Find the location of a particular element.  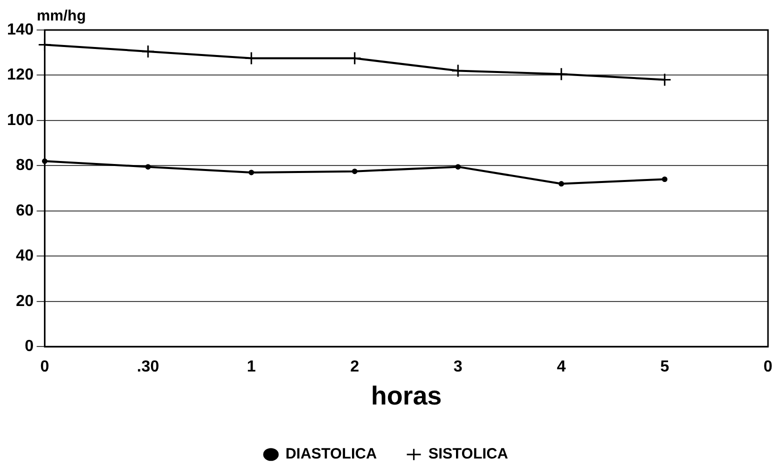

legend-label: DIASTOLICA is located at coordinates (331, 454).